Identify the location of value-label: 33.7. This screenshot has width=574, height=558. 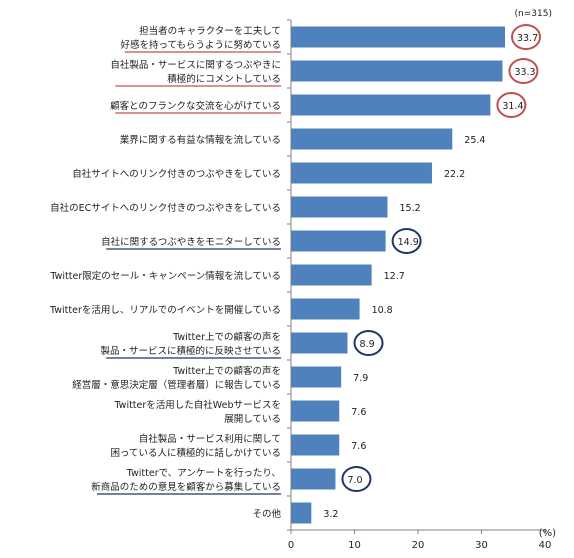
(527, 38).